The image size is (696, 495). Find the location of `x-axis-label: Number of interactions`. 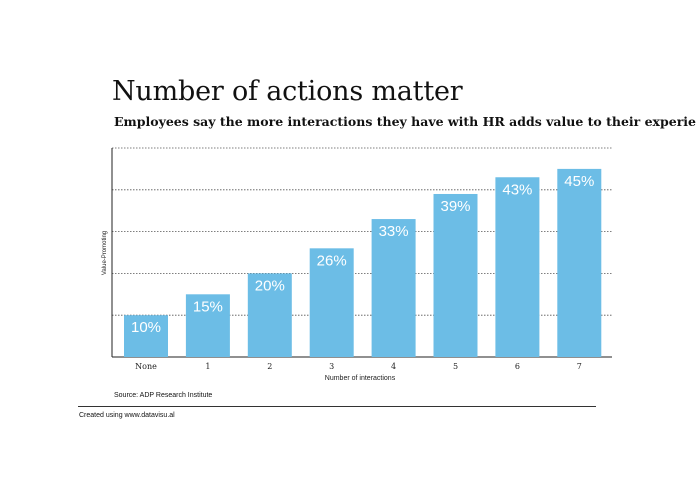

x-axis-label: Number of interactions is located at coordinates (360, 378).